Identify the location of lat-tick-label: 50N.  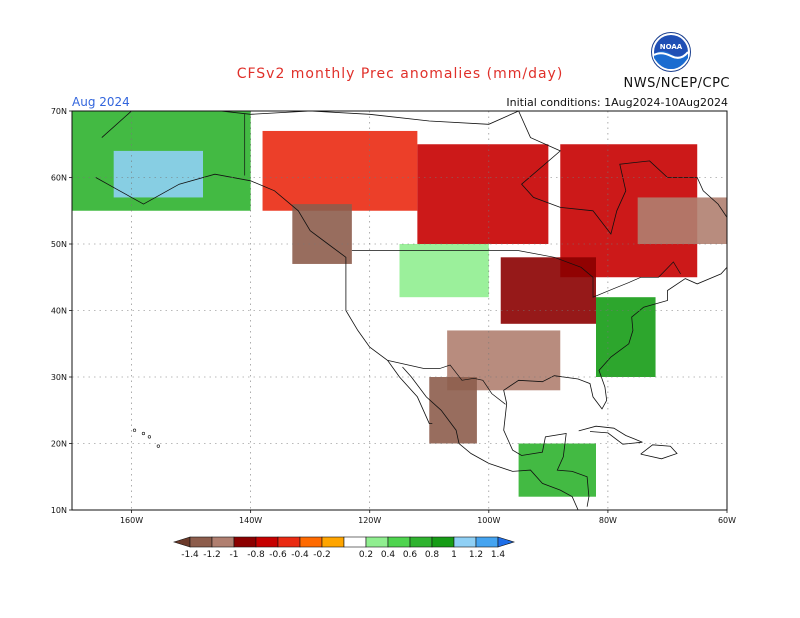
(59, 244).